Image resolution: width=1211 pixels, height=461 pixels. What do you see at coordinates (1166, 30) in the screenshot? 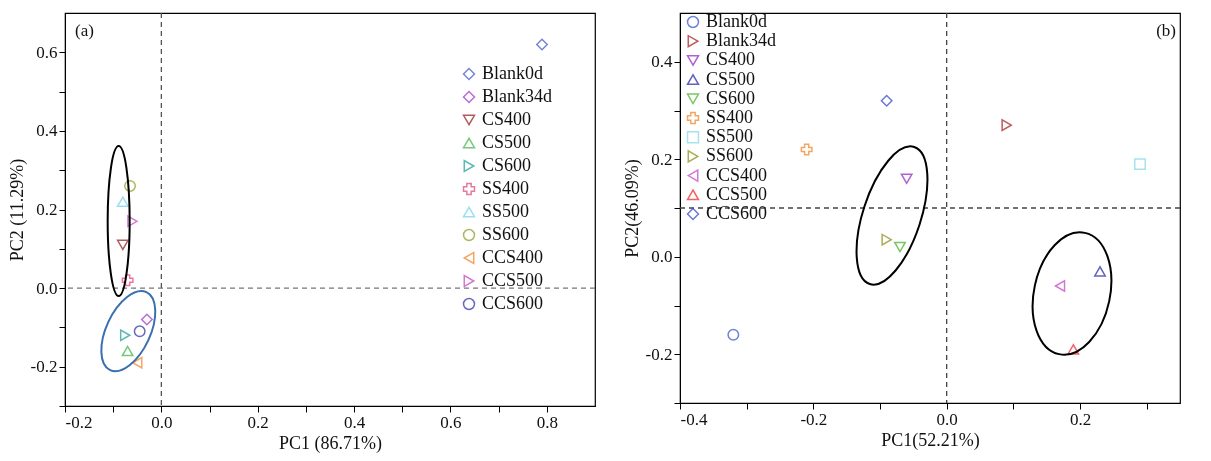
I see `annotation: (b)` at bounding box center [1166, 30].